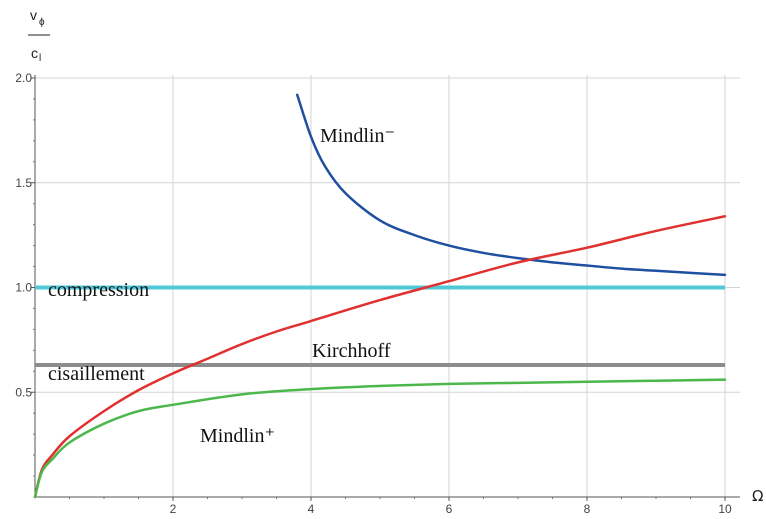 This screenshot has width=766, height=519. Describe the element at coordinates (725, 509) in the screenshot. I see `x-tick-label: 10` at that location.